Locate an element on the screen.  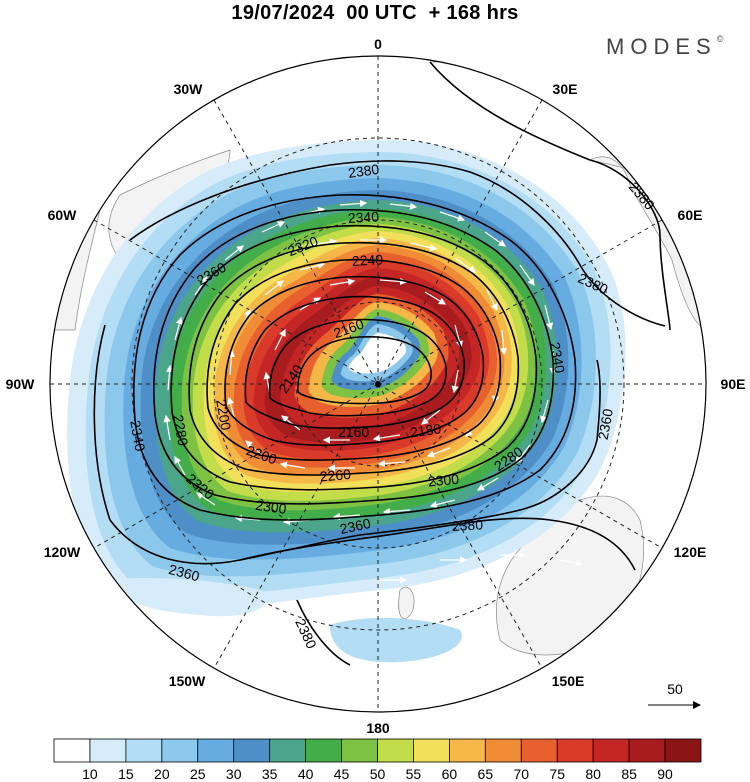
lon-label-150w: 150W is located at coordinates (187, 681).